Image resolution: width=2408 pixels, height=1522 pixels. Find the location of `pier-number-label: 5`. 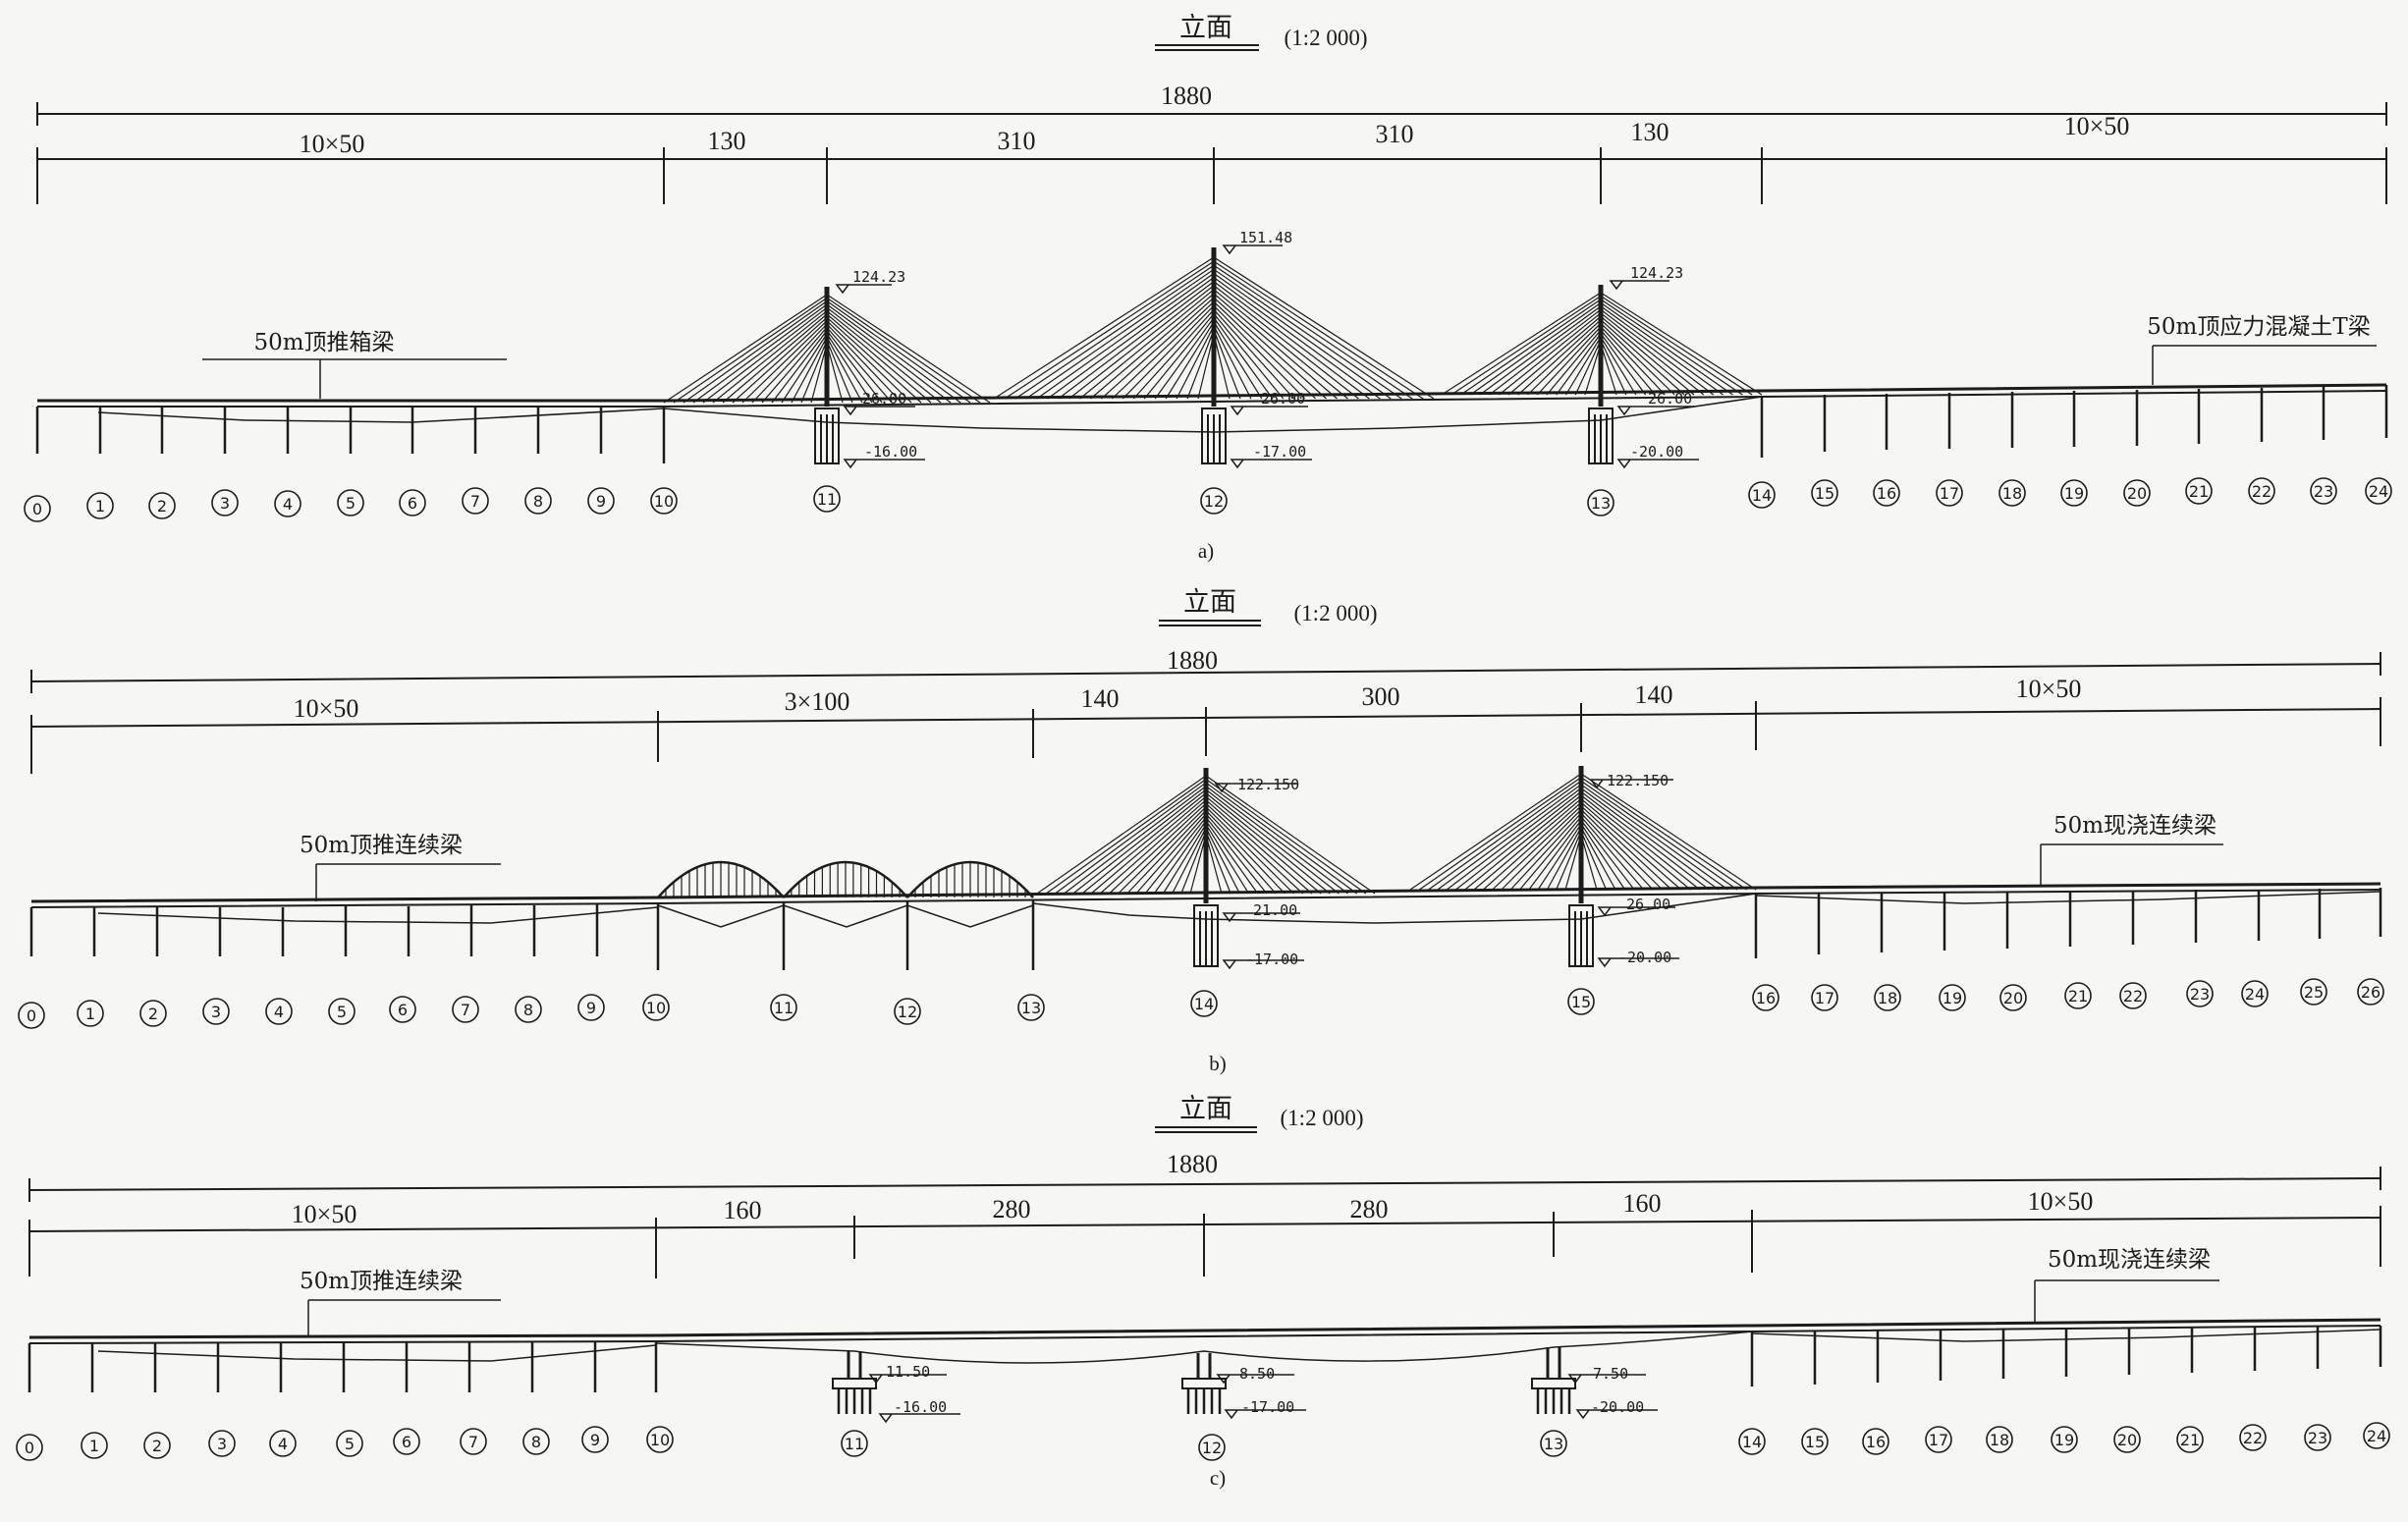

pier-number-label: 5 is located at coordinates (351, 503).